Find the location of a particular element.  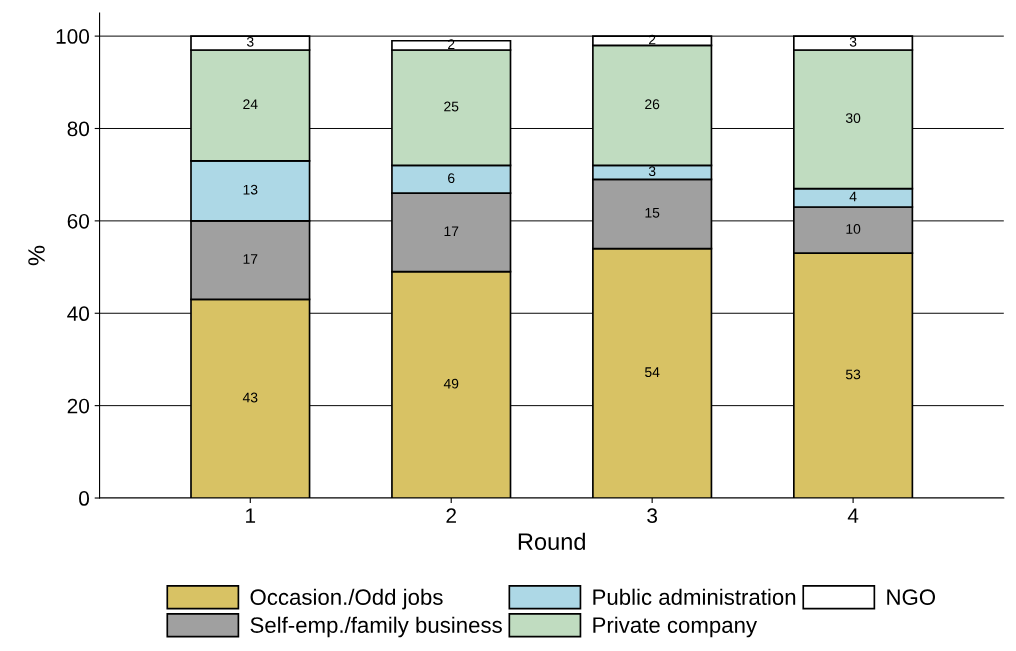

data-label: 24 is located at coordinates (250, 104).